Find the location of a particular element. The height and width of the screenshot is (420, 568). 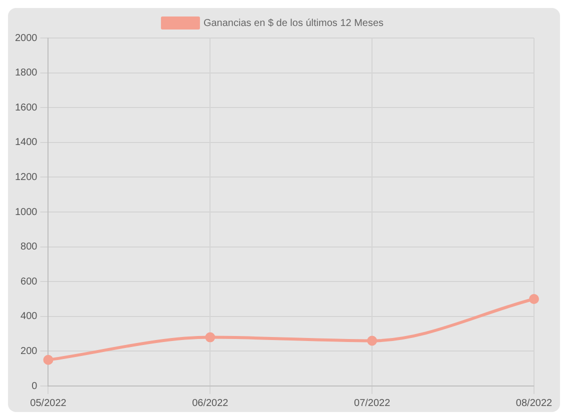

y-tick-label: 1000 is located at coordinates (26, 212).